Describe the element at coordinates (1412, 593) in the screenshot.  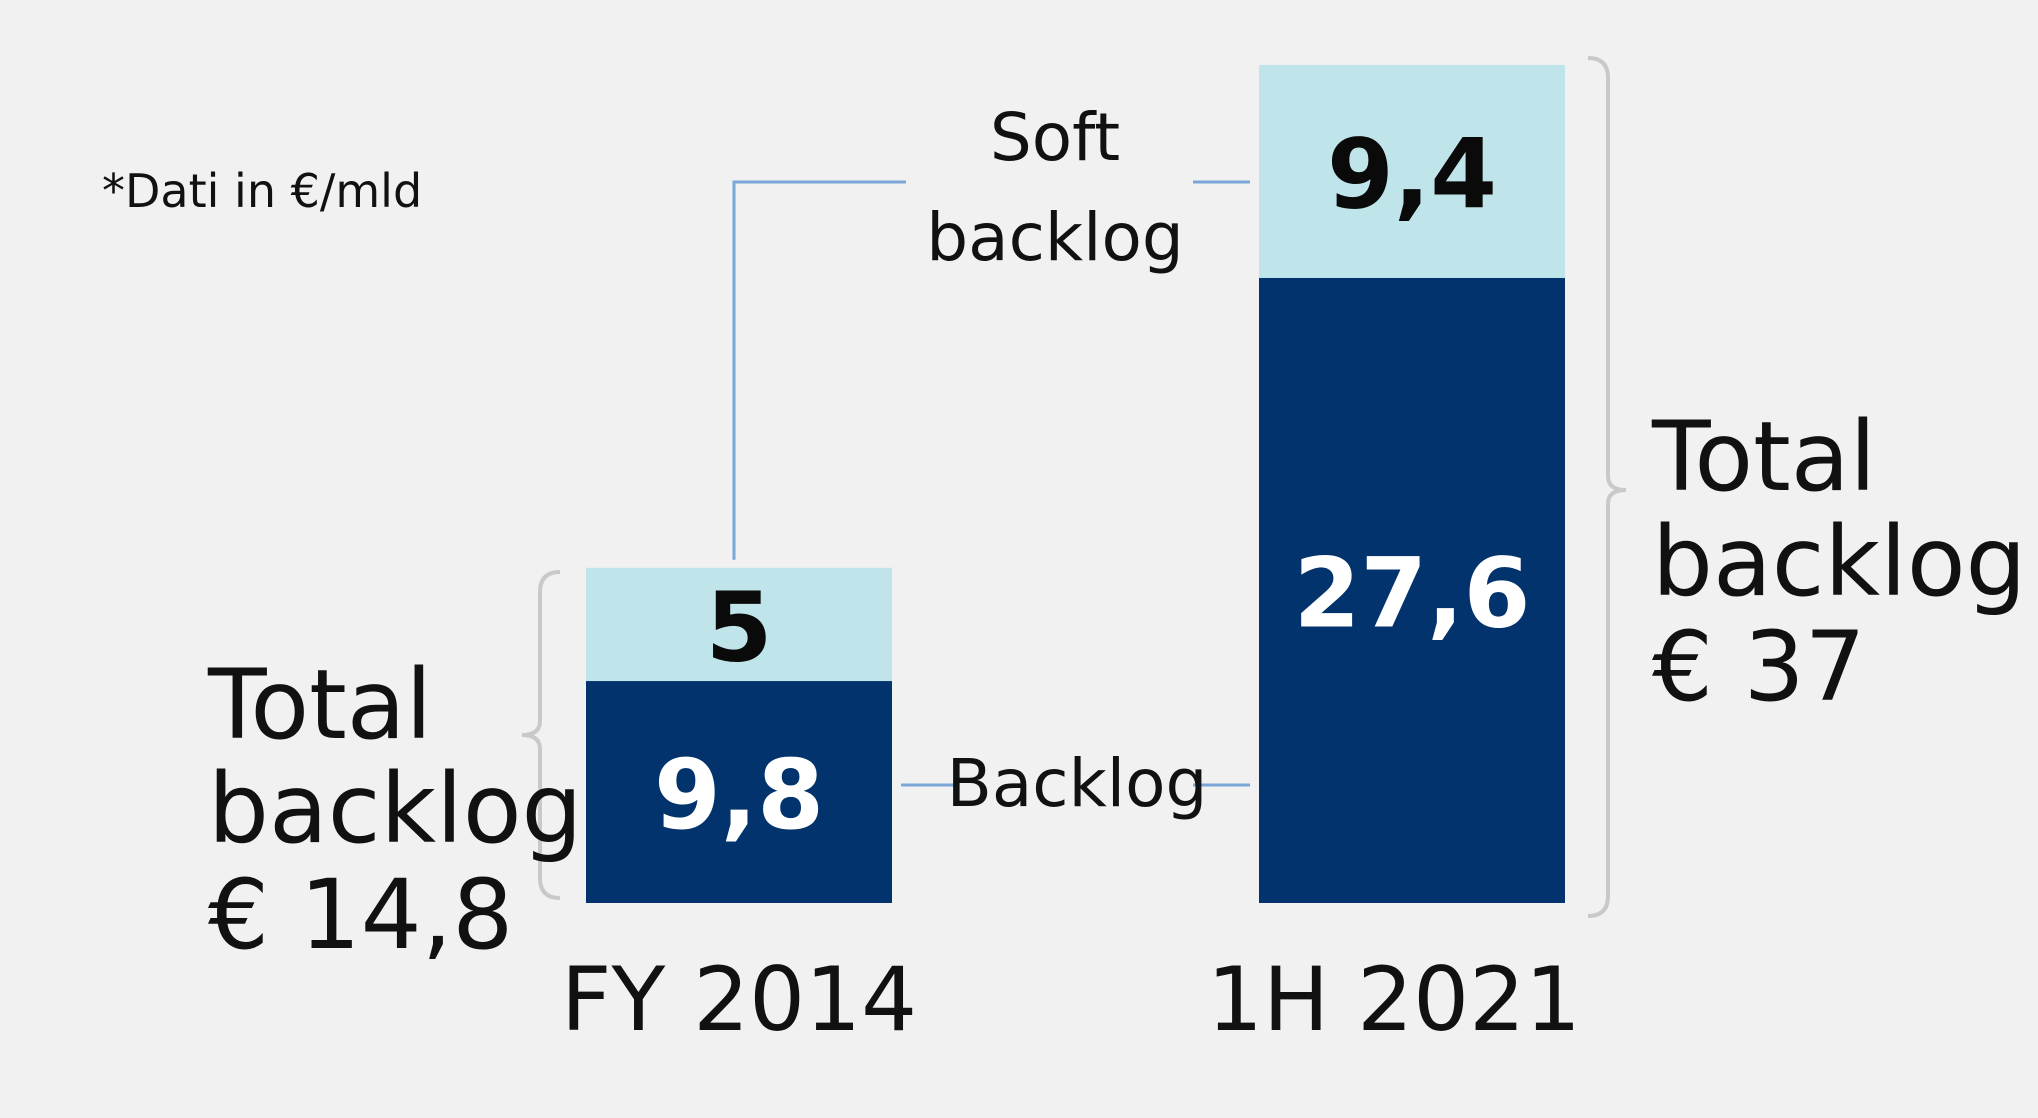
I see `value-label-backlog-1h2021: 27,6` at that location.